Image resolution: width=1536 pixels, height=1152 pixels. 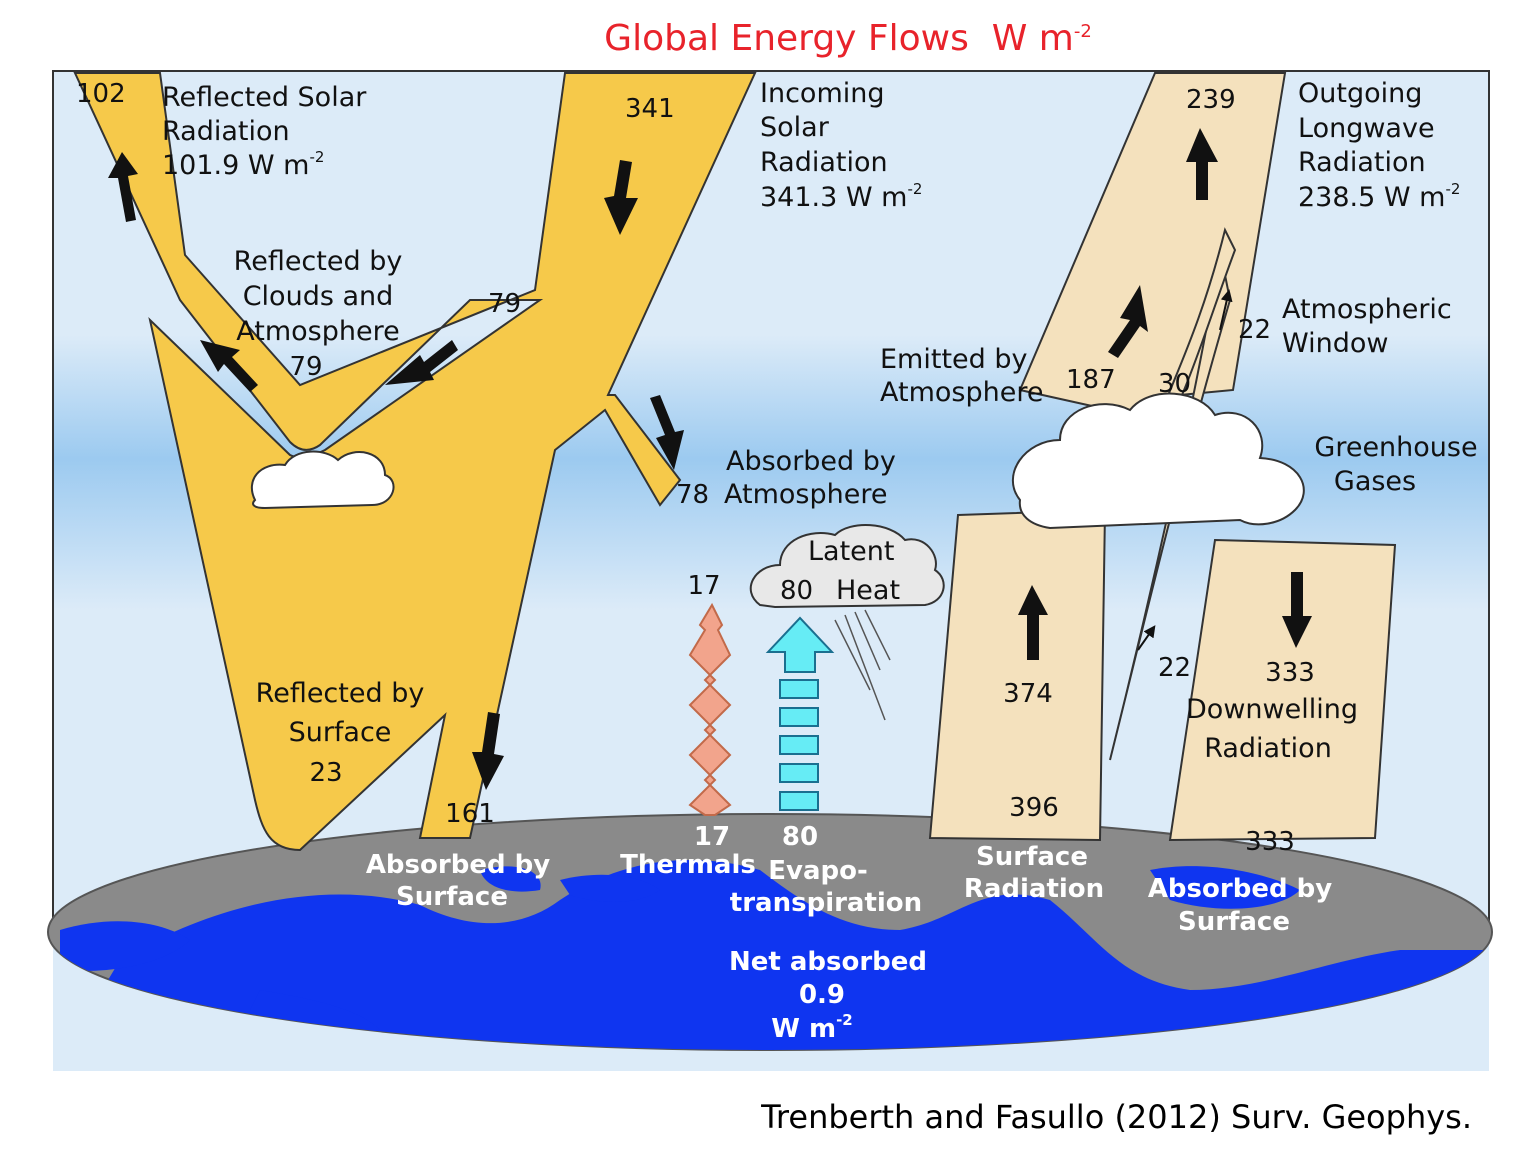 I want to click on absorbed-atmosphere-line1: Absorbed by, so click(x=811, y=461).